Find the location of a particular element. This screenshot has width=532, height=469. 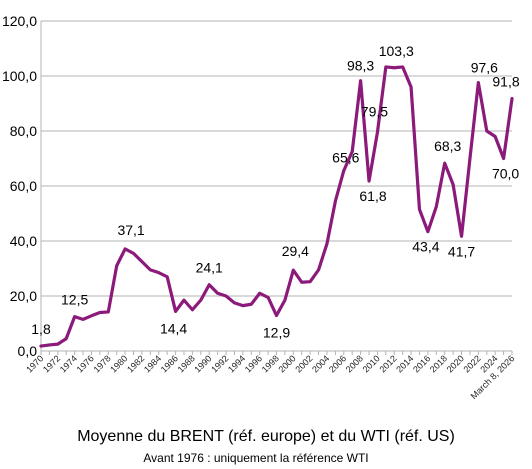

y-tick-label: 20,0 is located at coordinates (23, 296).